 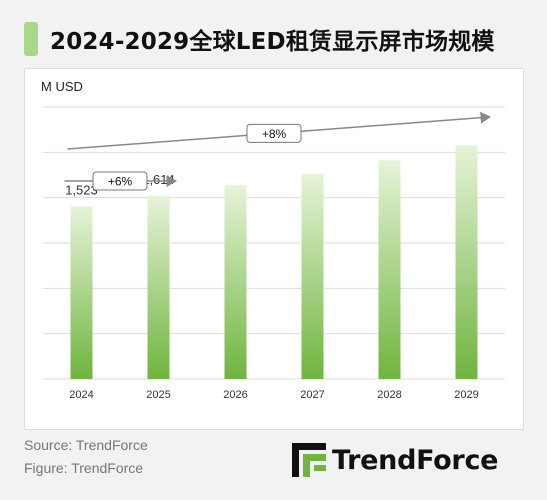 I want to click on bar-2024, so click(x=81, y=292).